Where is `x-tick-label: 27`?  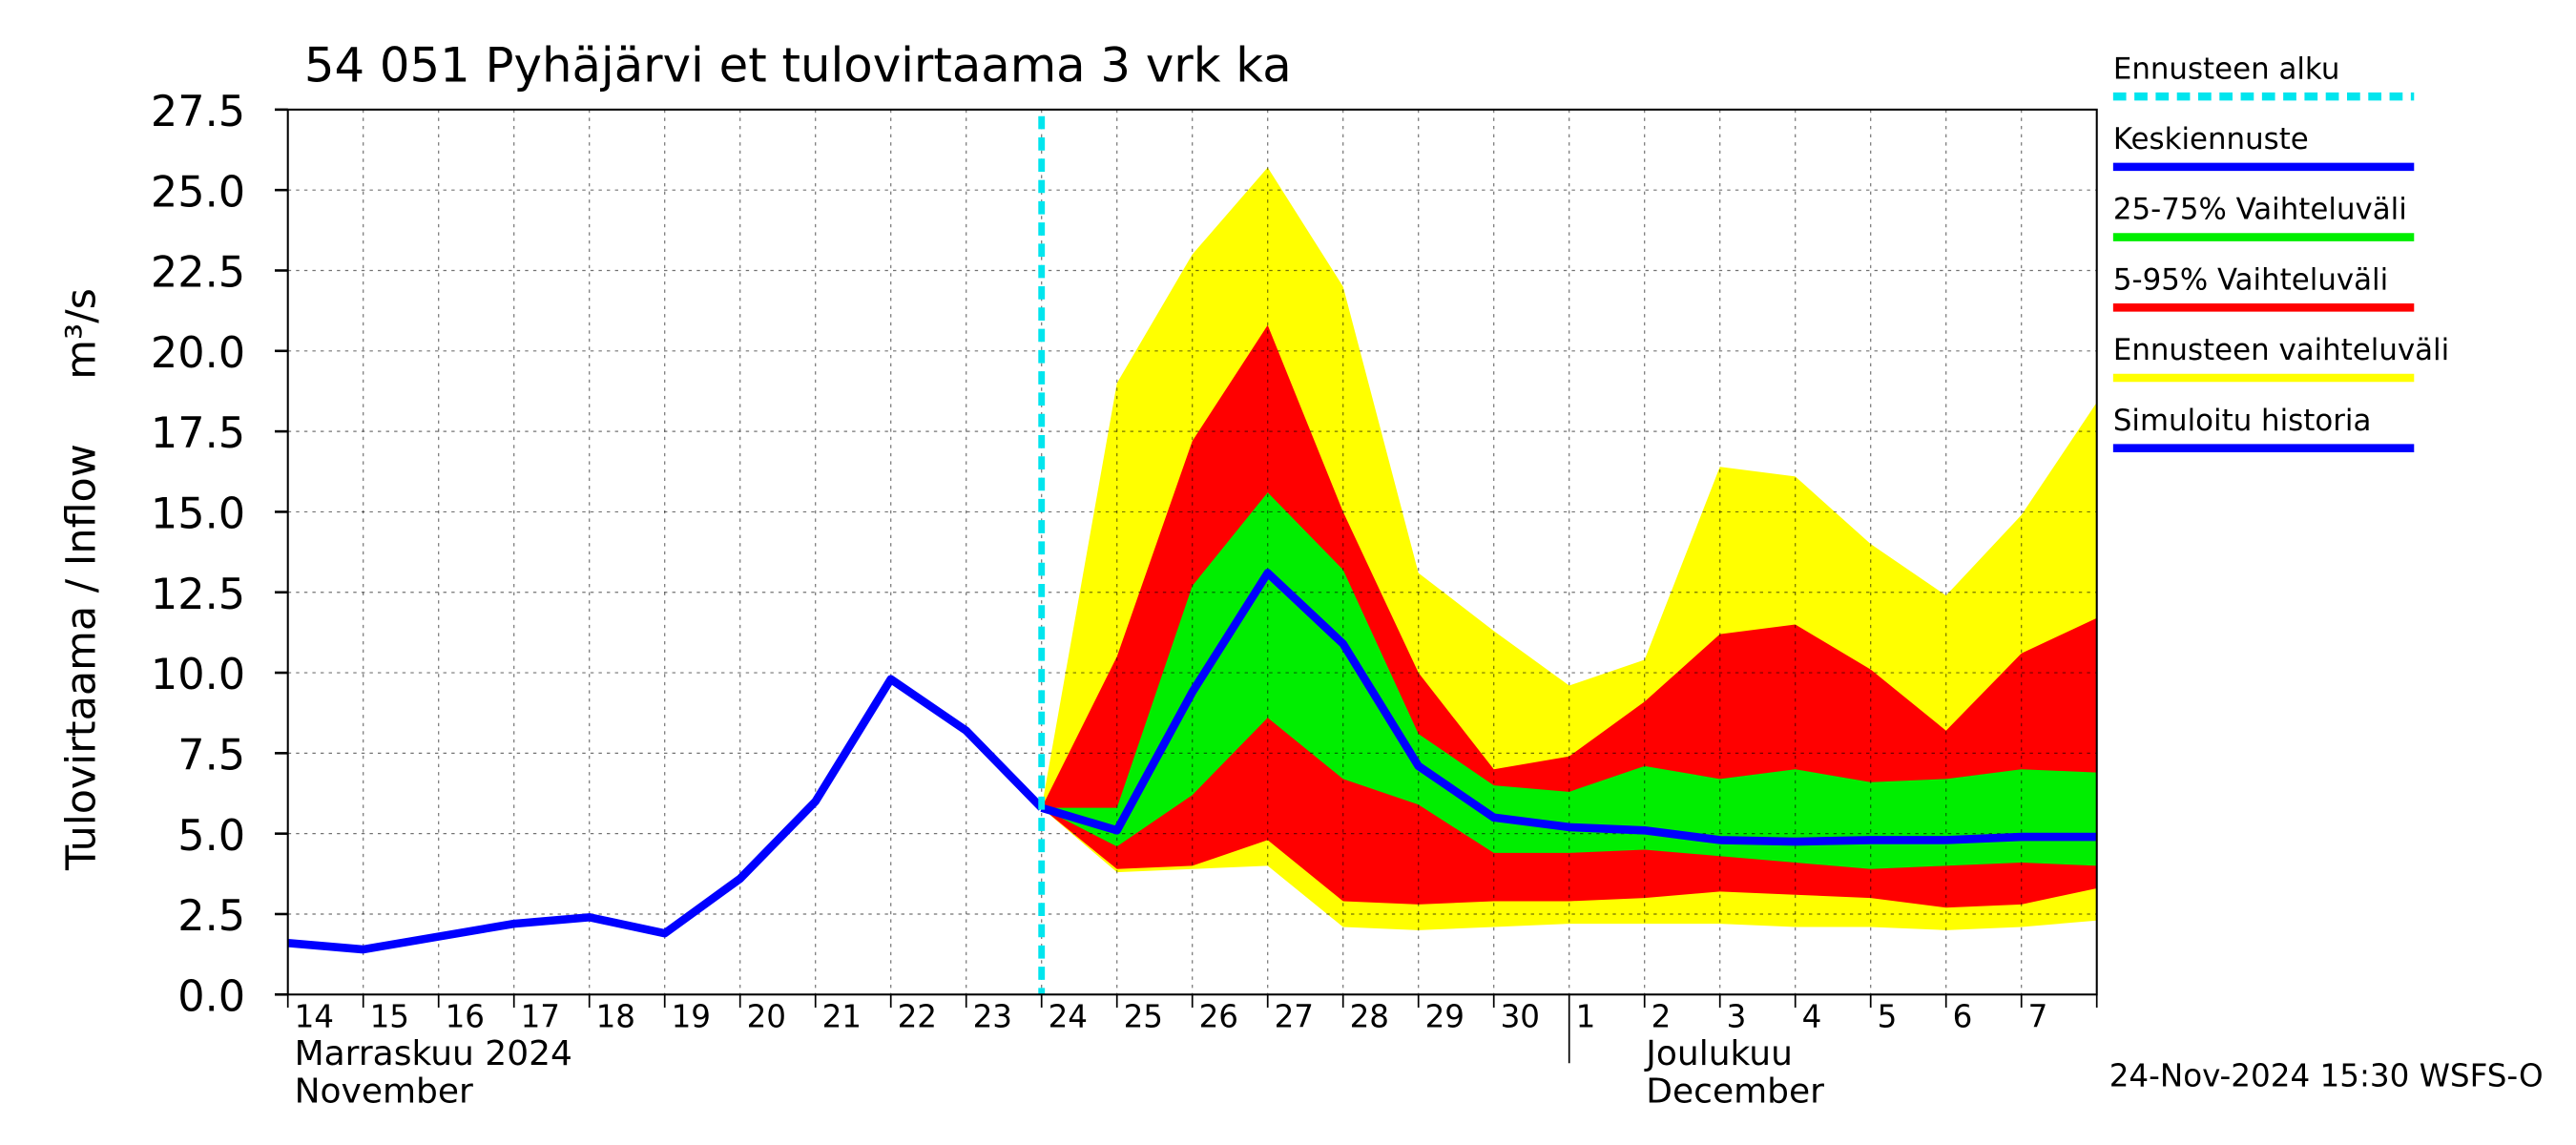
x-tick-label: 27 is located at coordinates (1294, 1017).